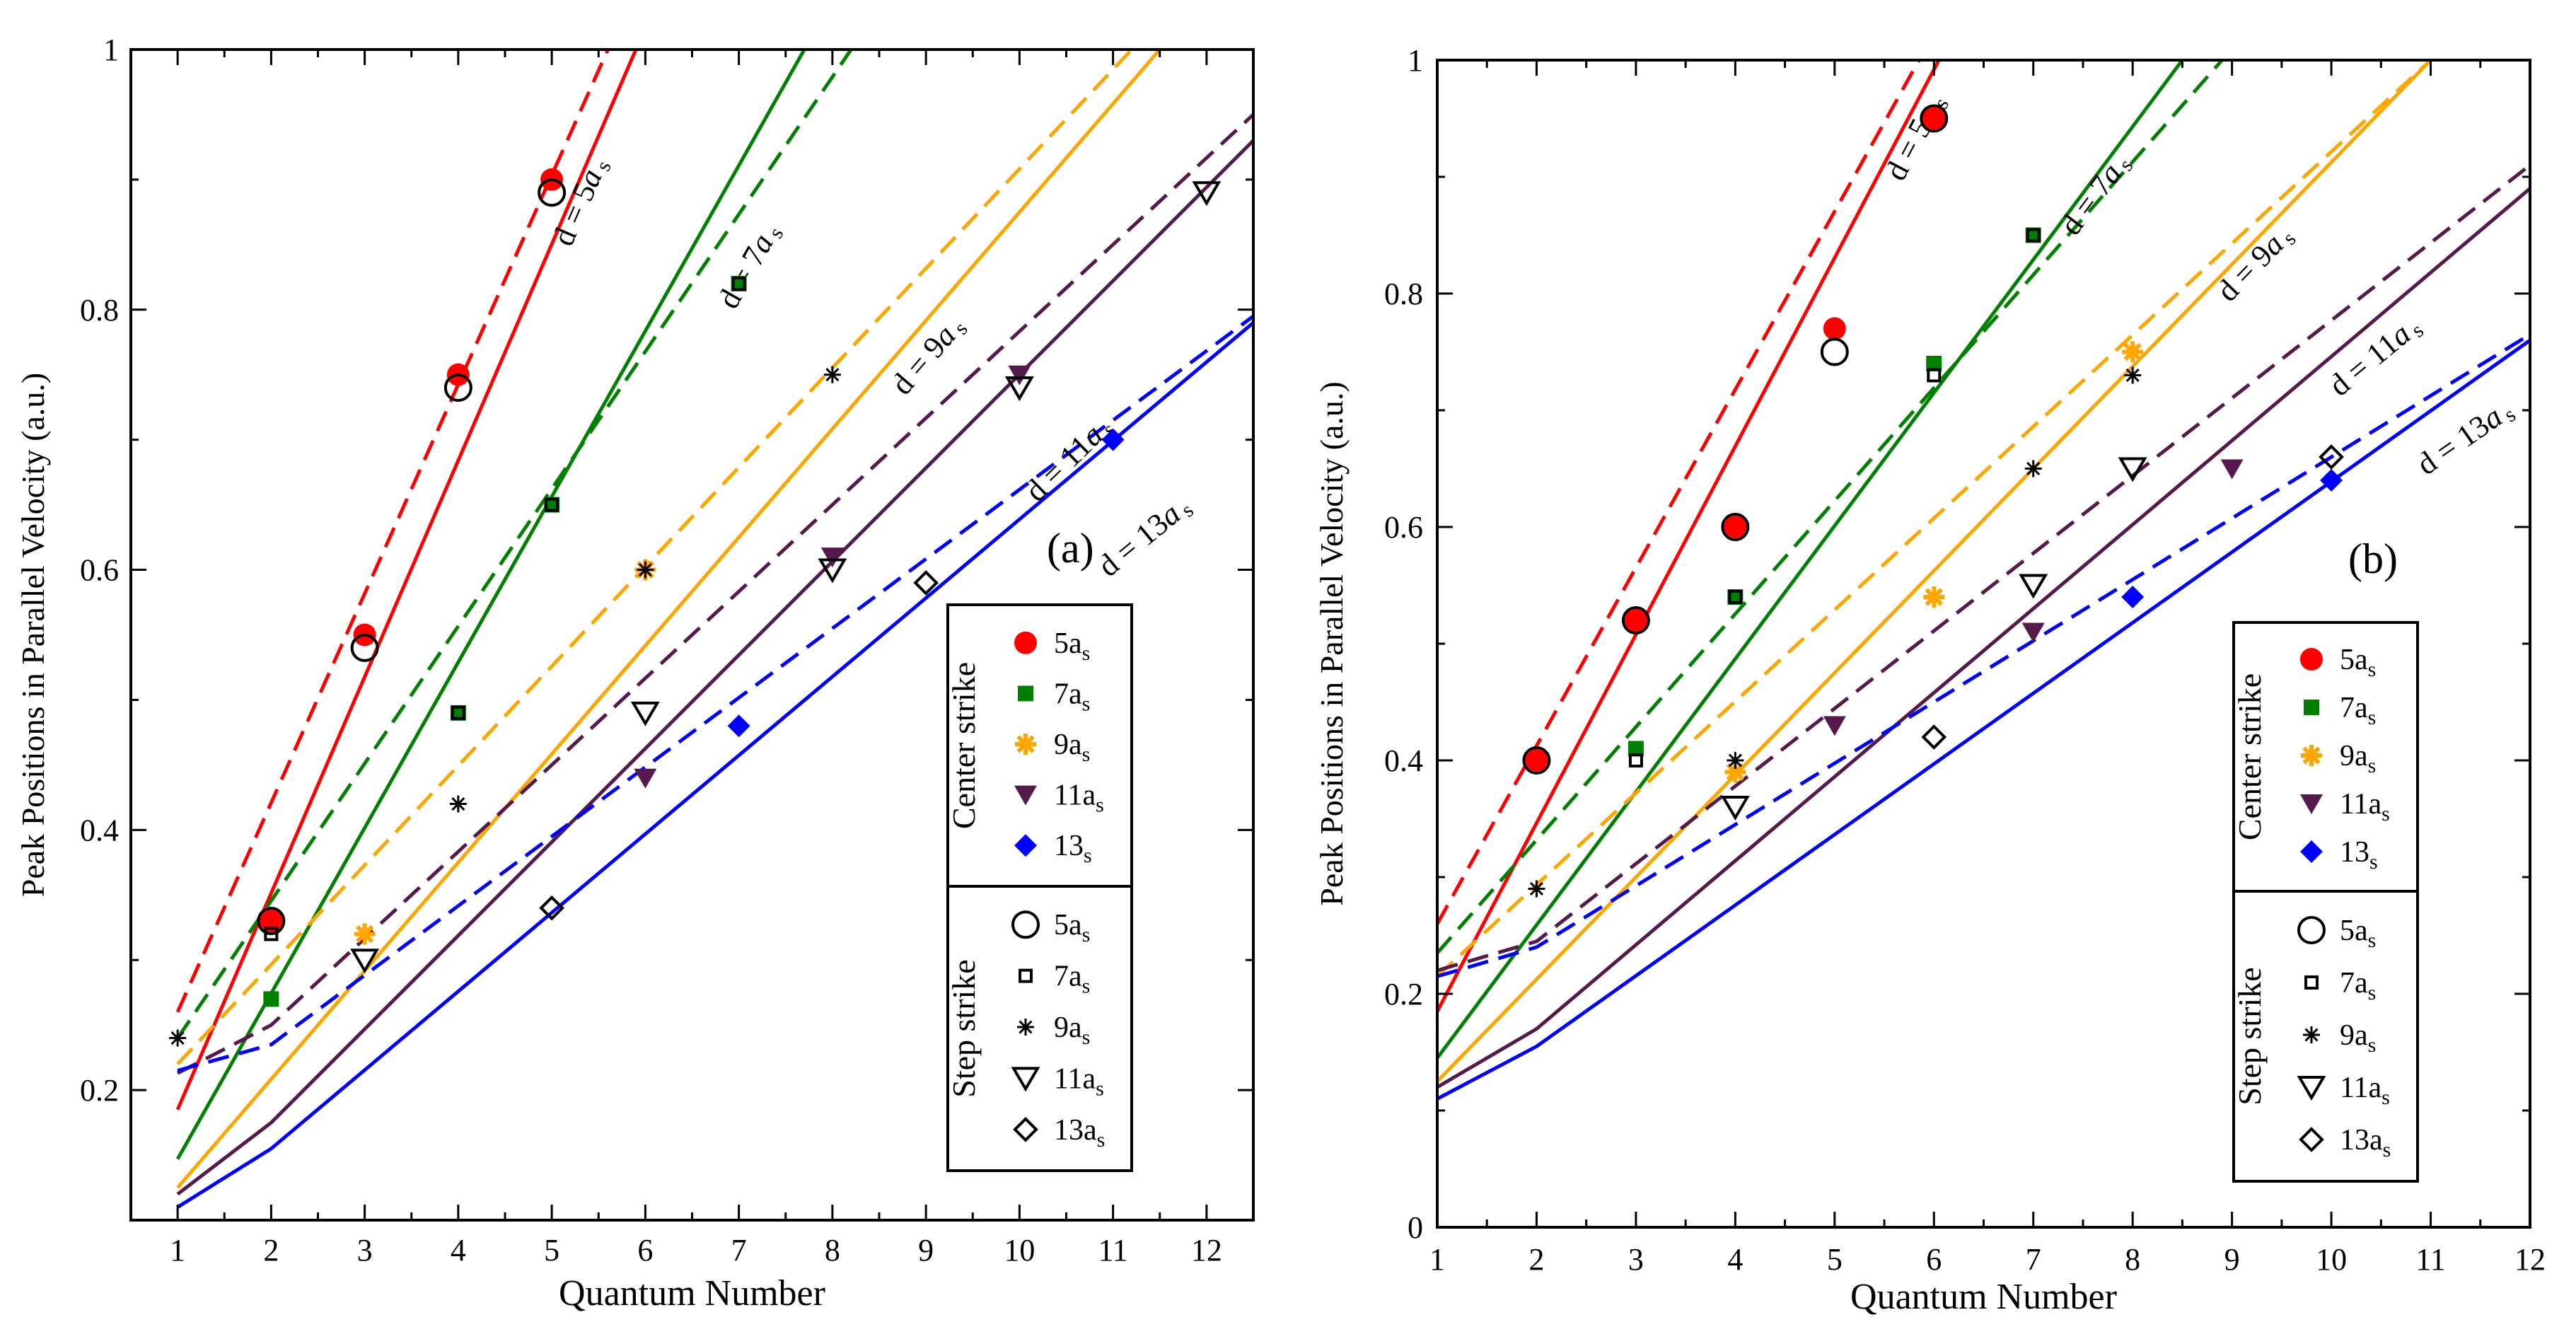 Image resolution: width=2576 pixels, height=1339 pixels. I want to click on x-tick-label-1: 1, so click(177, 1250).